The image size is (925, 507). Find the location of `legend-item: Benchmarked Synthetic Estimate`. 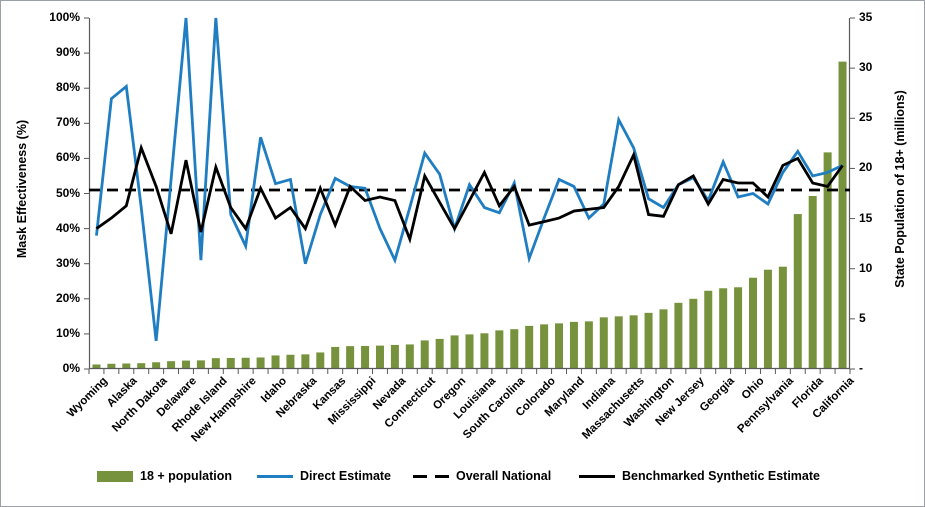

legend-item: Benchmarked Synthetic Estimate is located at coordinates (699, 476).